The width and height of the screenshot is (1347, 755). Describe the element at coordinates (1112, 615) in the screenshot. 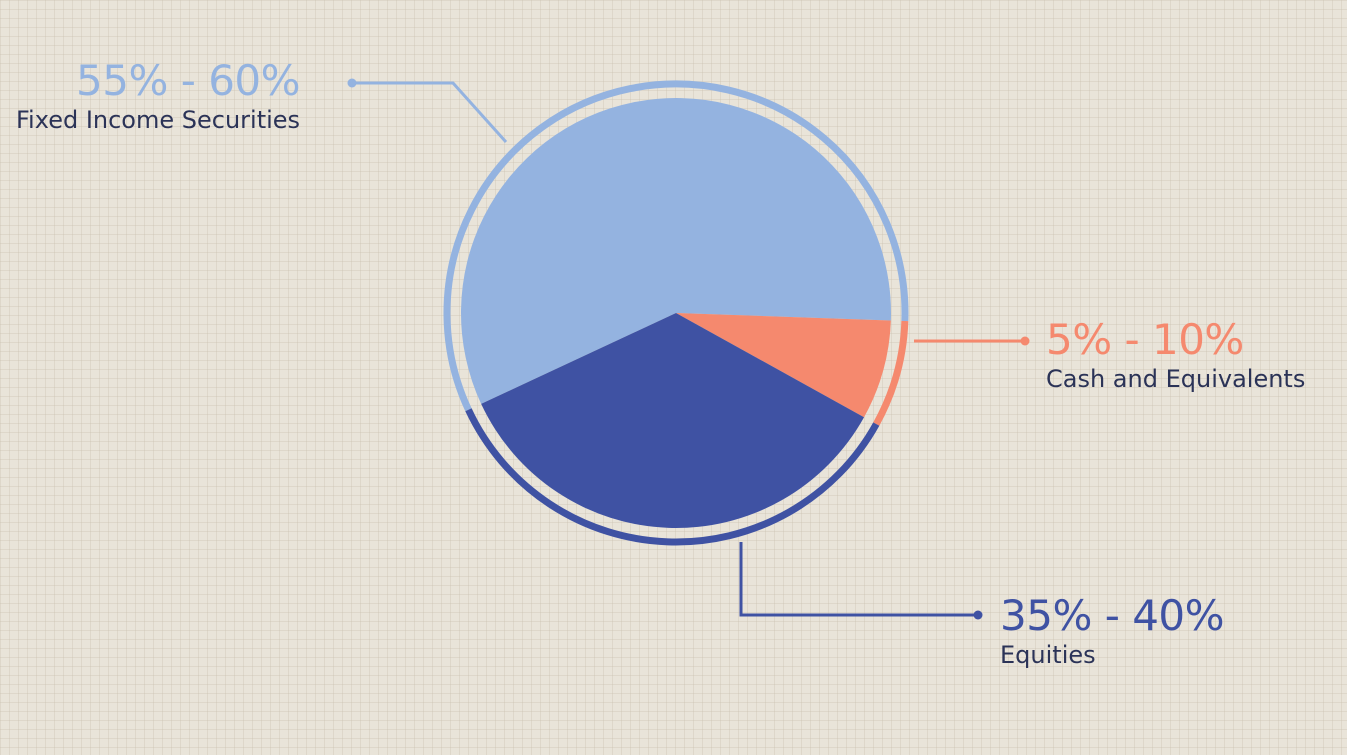

I see `equities-range: 35% - 40%` at that location.